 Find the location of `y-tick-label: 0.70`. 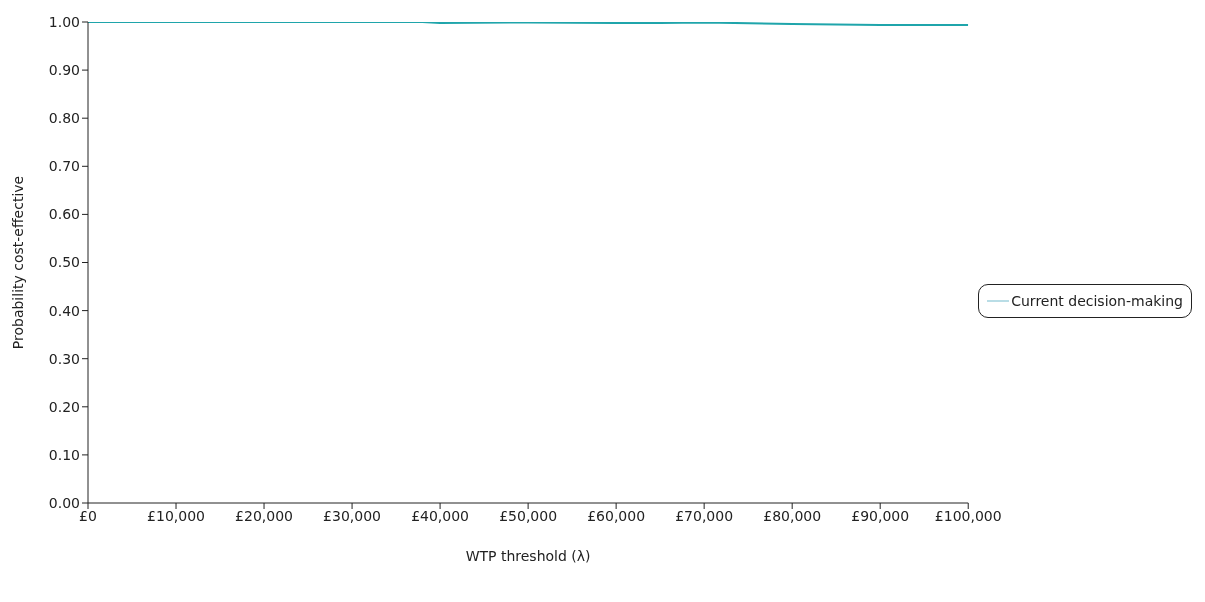

y-tick-label: 0.70 is located at coordinates (64, 166).